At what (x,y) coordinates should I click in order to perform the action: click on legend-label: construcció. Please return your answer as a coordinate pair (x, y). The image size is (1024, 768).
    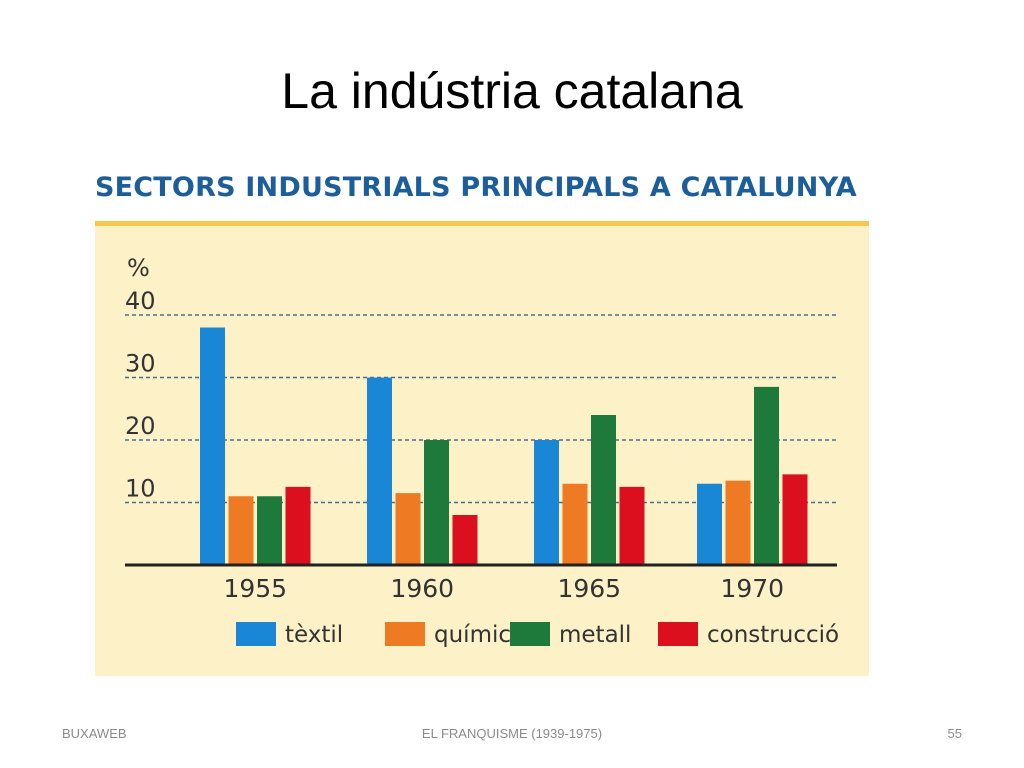
    Looking at the image, I should click on (773, 635).